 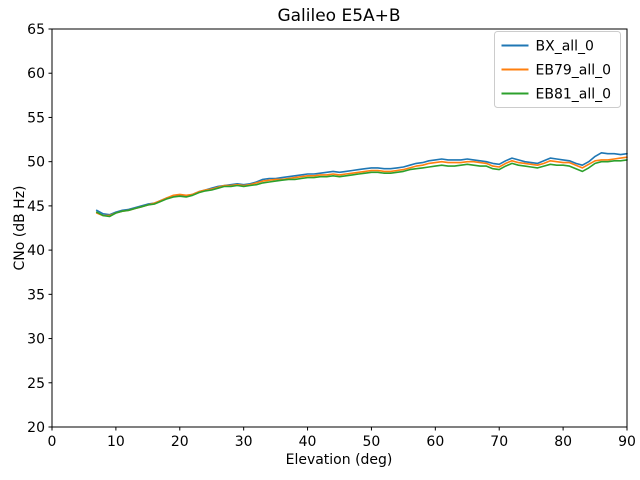 I want to click on y-tick-label: 55, so click(x=36, y=118).